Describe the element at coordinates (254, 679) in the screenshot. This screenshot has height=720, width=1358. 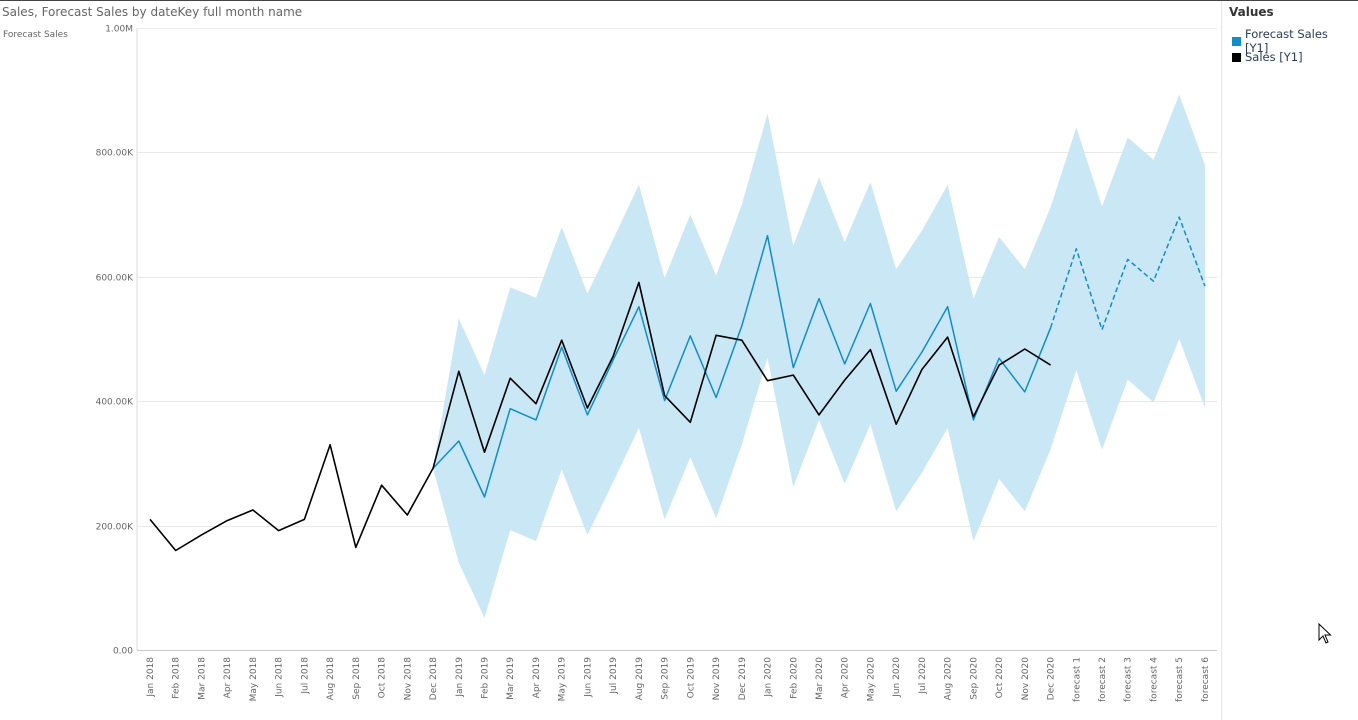
I see `x-tick-label: May 2018` at that location.